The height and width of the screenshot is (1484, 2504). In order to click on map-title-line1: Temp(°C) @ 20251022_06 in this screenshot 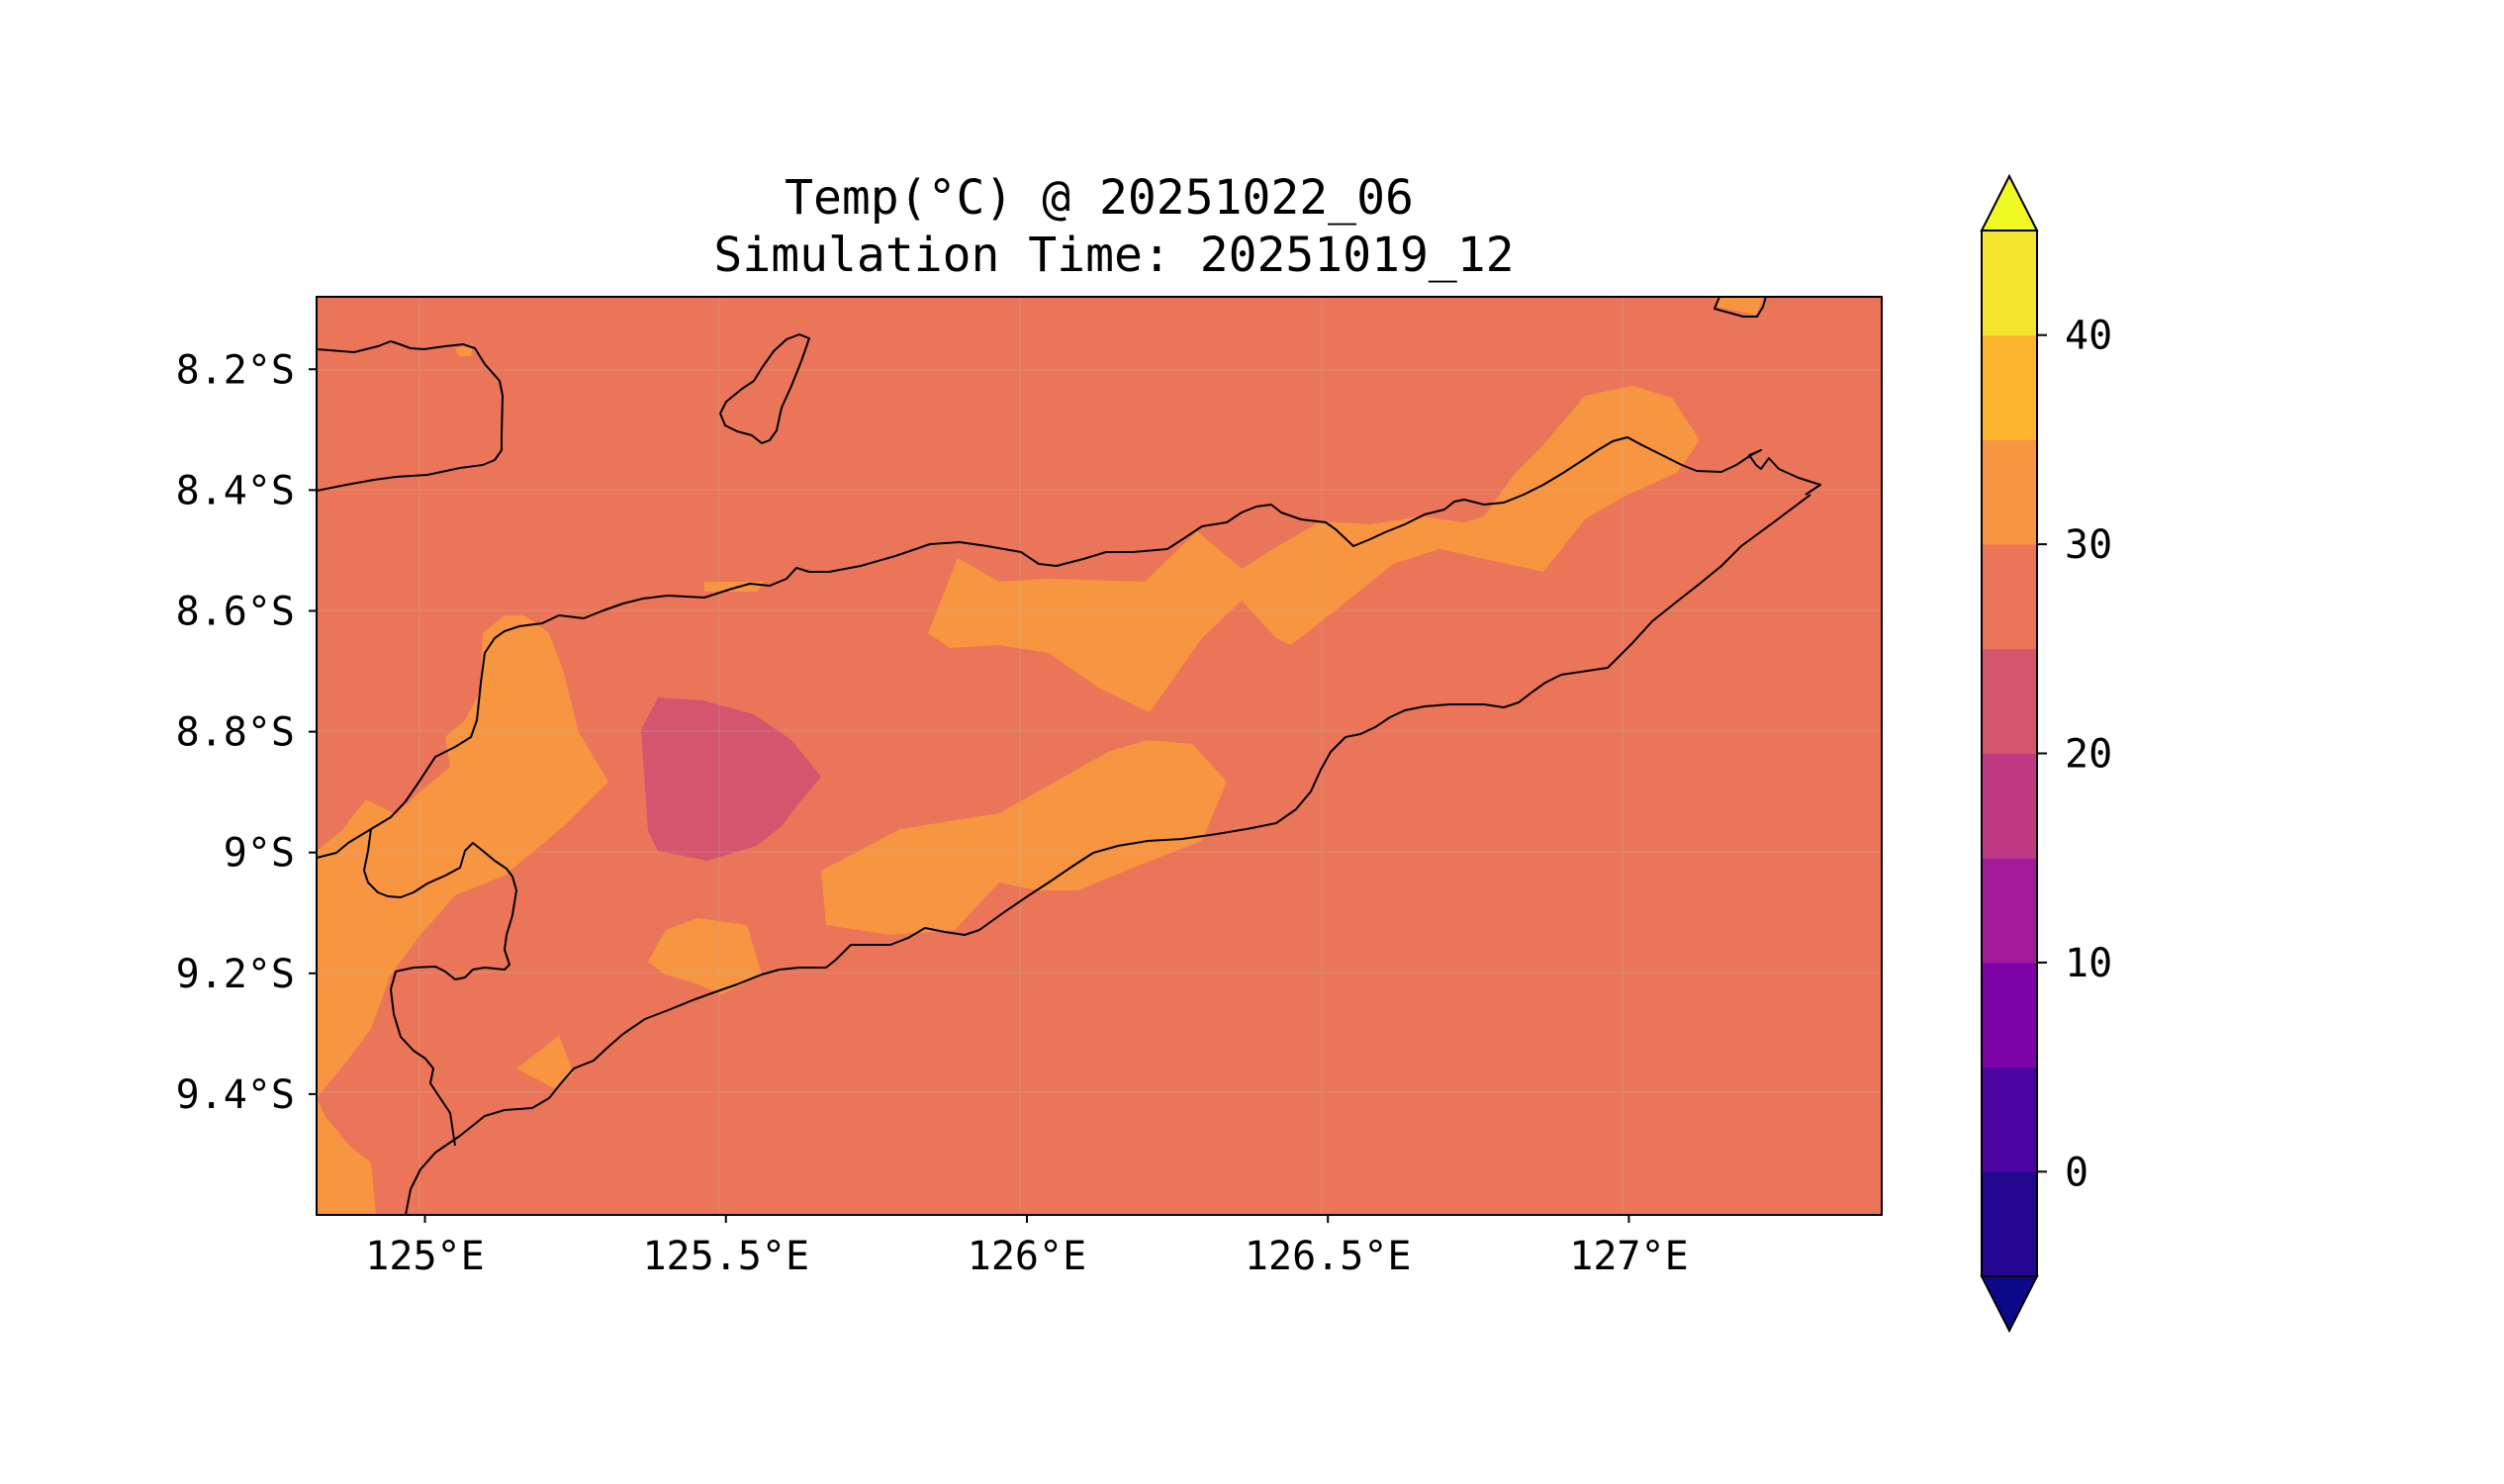, I will do `click(1099, 198)`.